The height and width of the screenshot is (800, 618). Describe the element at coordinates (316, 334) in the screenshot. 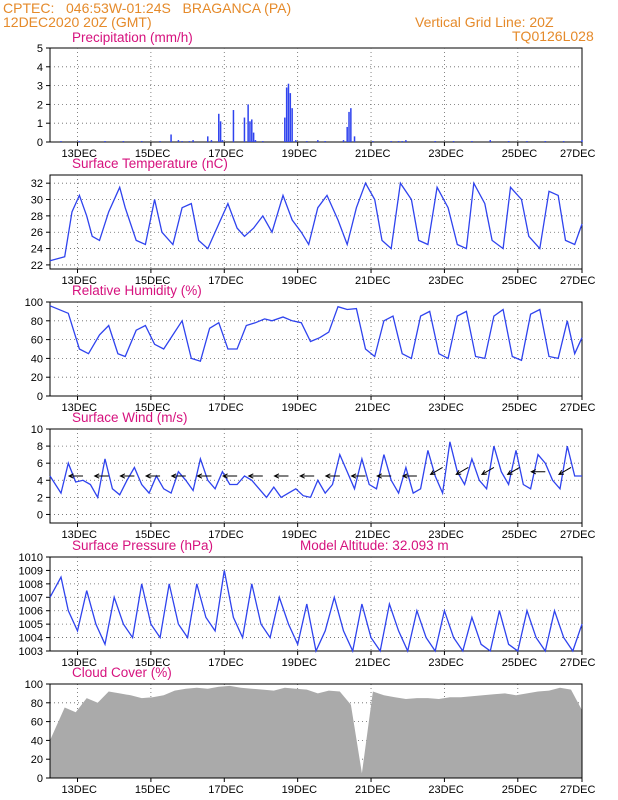

I see `series-line-rh` at that location.